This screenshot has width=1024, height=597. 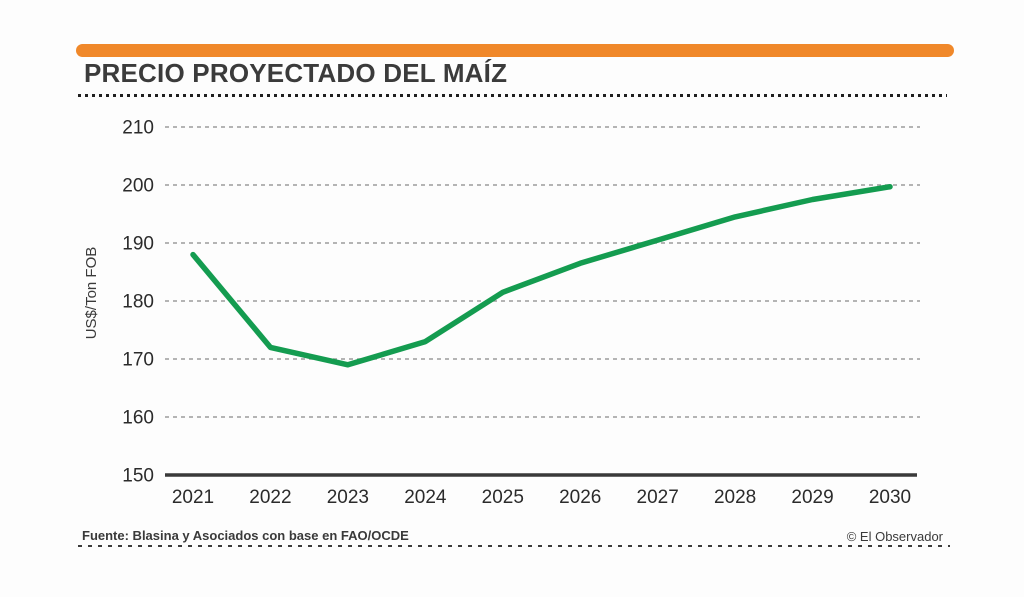 I want to click on accent-bar, so click(x=515, y=50).